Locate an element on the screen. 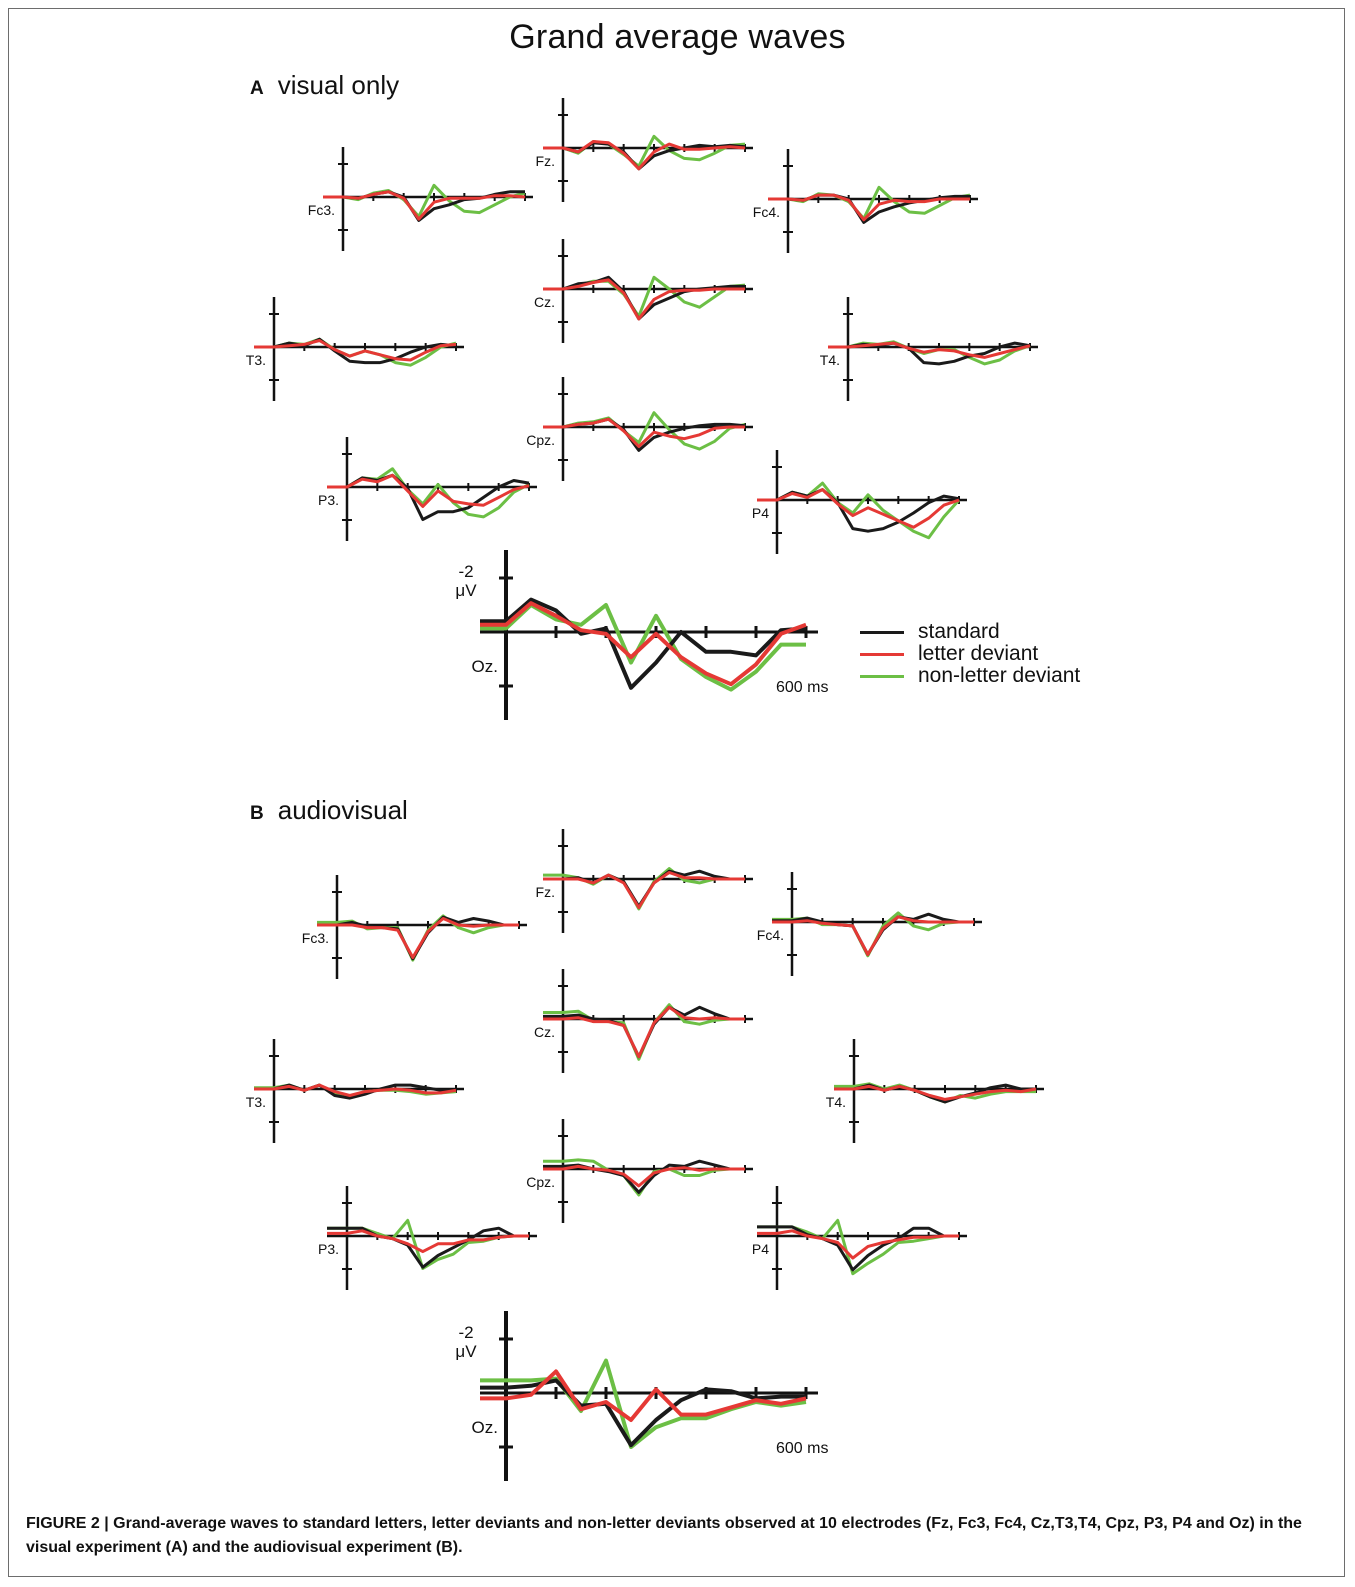 The image size is (1355, 1587). wave-b-oz-letter-deviant is located at coordinates (643, 1395).